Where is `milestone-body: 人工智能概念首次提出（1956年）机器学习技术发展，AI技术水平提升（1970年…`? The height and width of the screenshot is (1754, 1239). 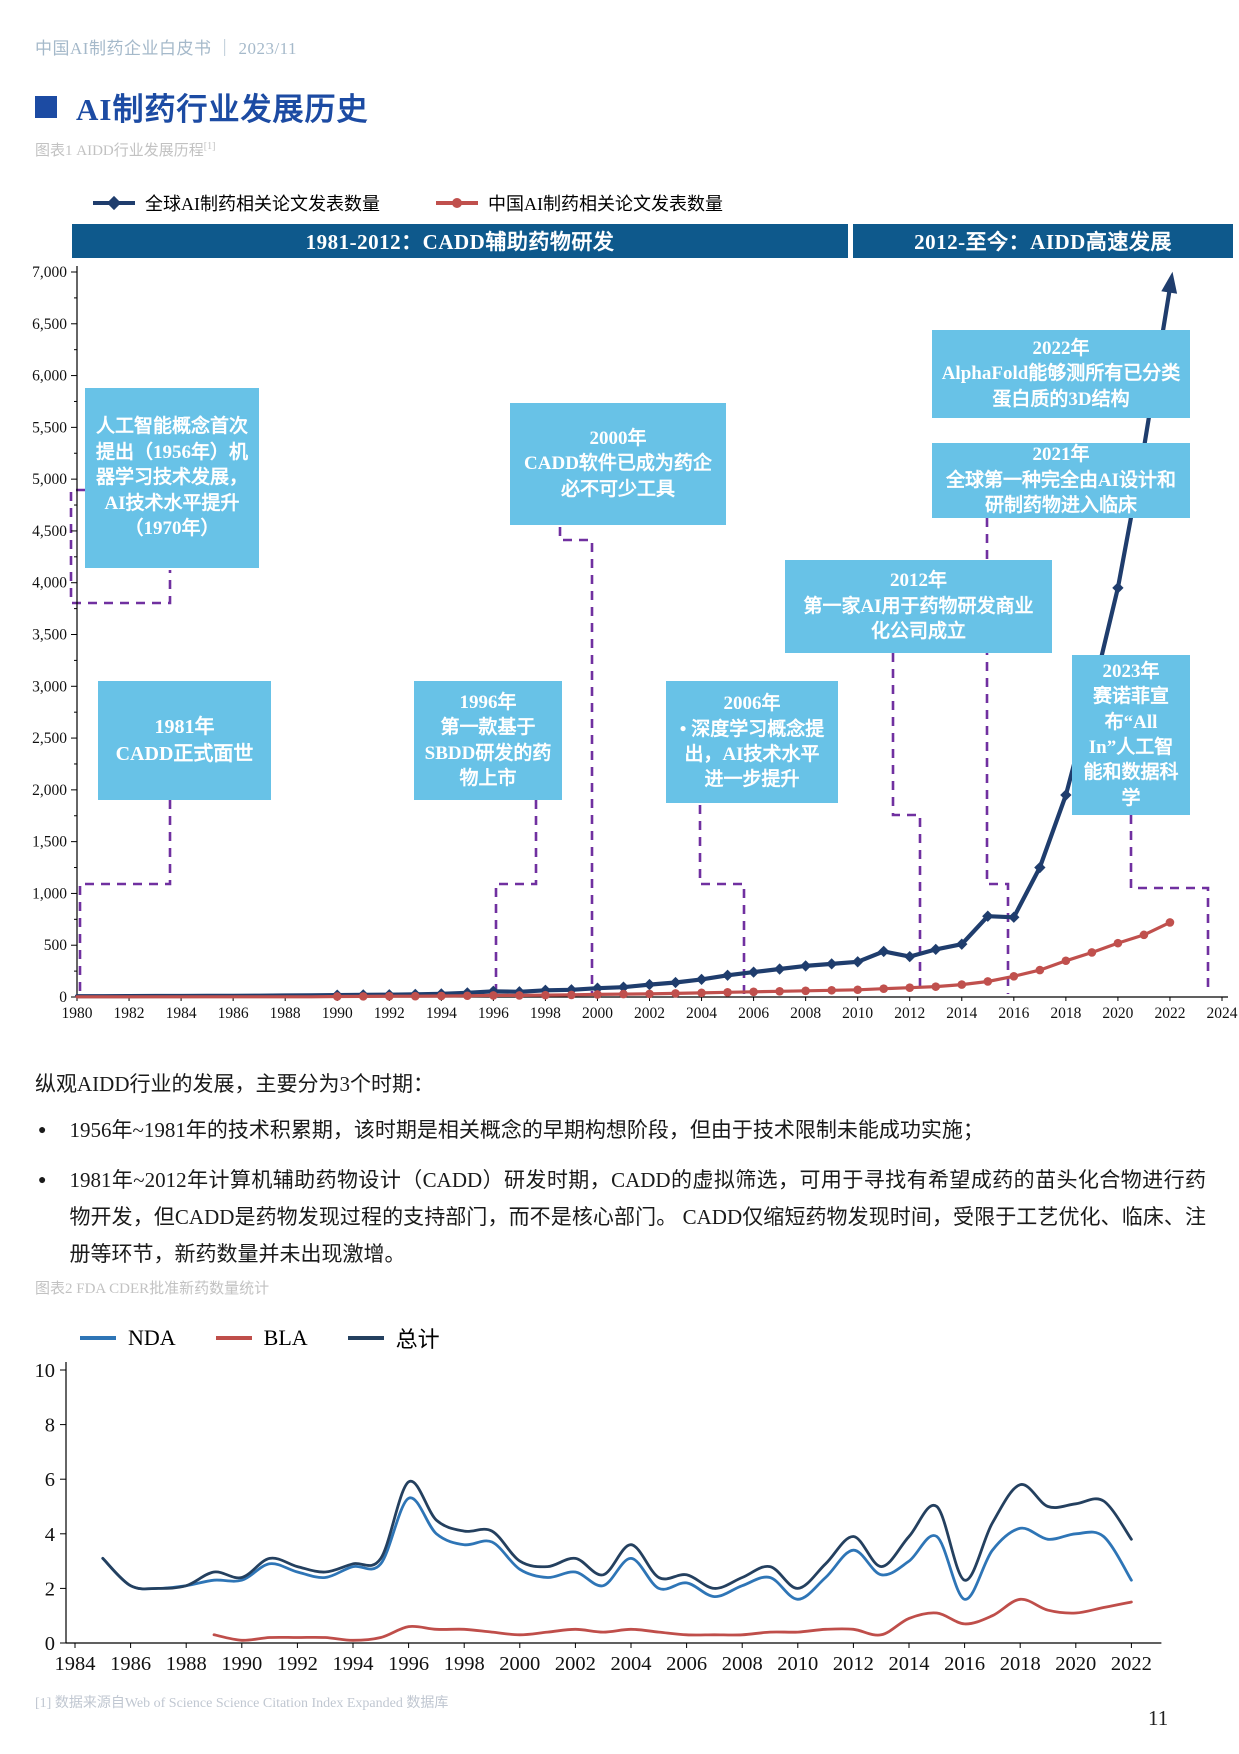 milestone-body: 人工智能概念首次提出（1956年）机器学习技术发展，AI技术水平提升（1970年… is located at coordinates (171, 478).